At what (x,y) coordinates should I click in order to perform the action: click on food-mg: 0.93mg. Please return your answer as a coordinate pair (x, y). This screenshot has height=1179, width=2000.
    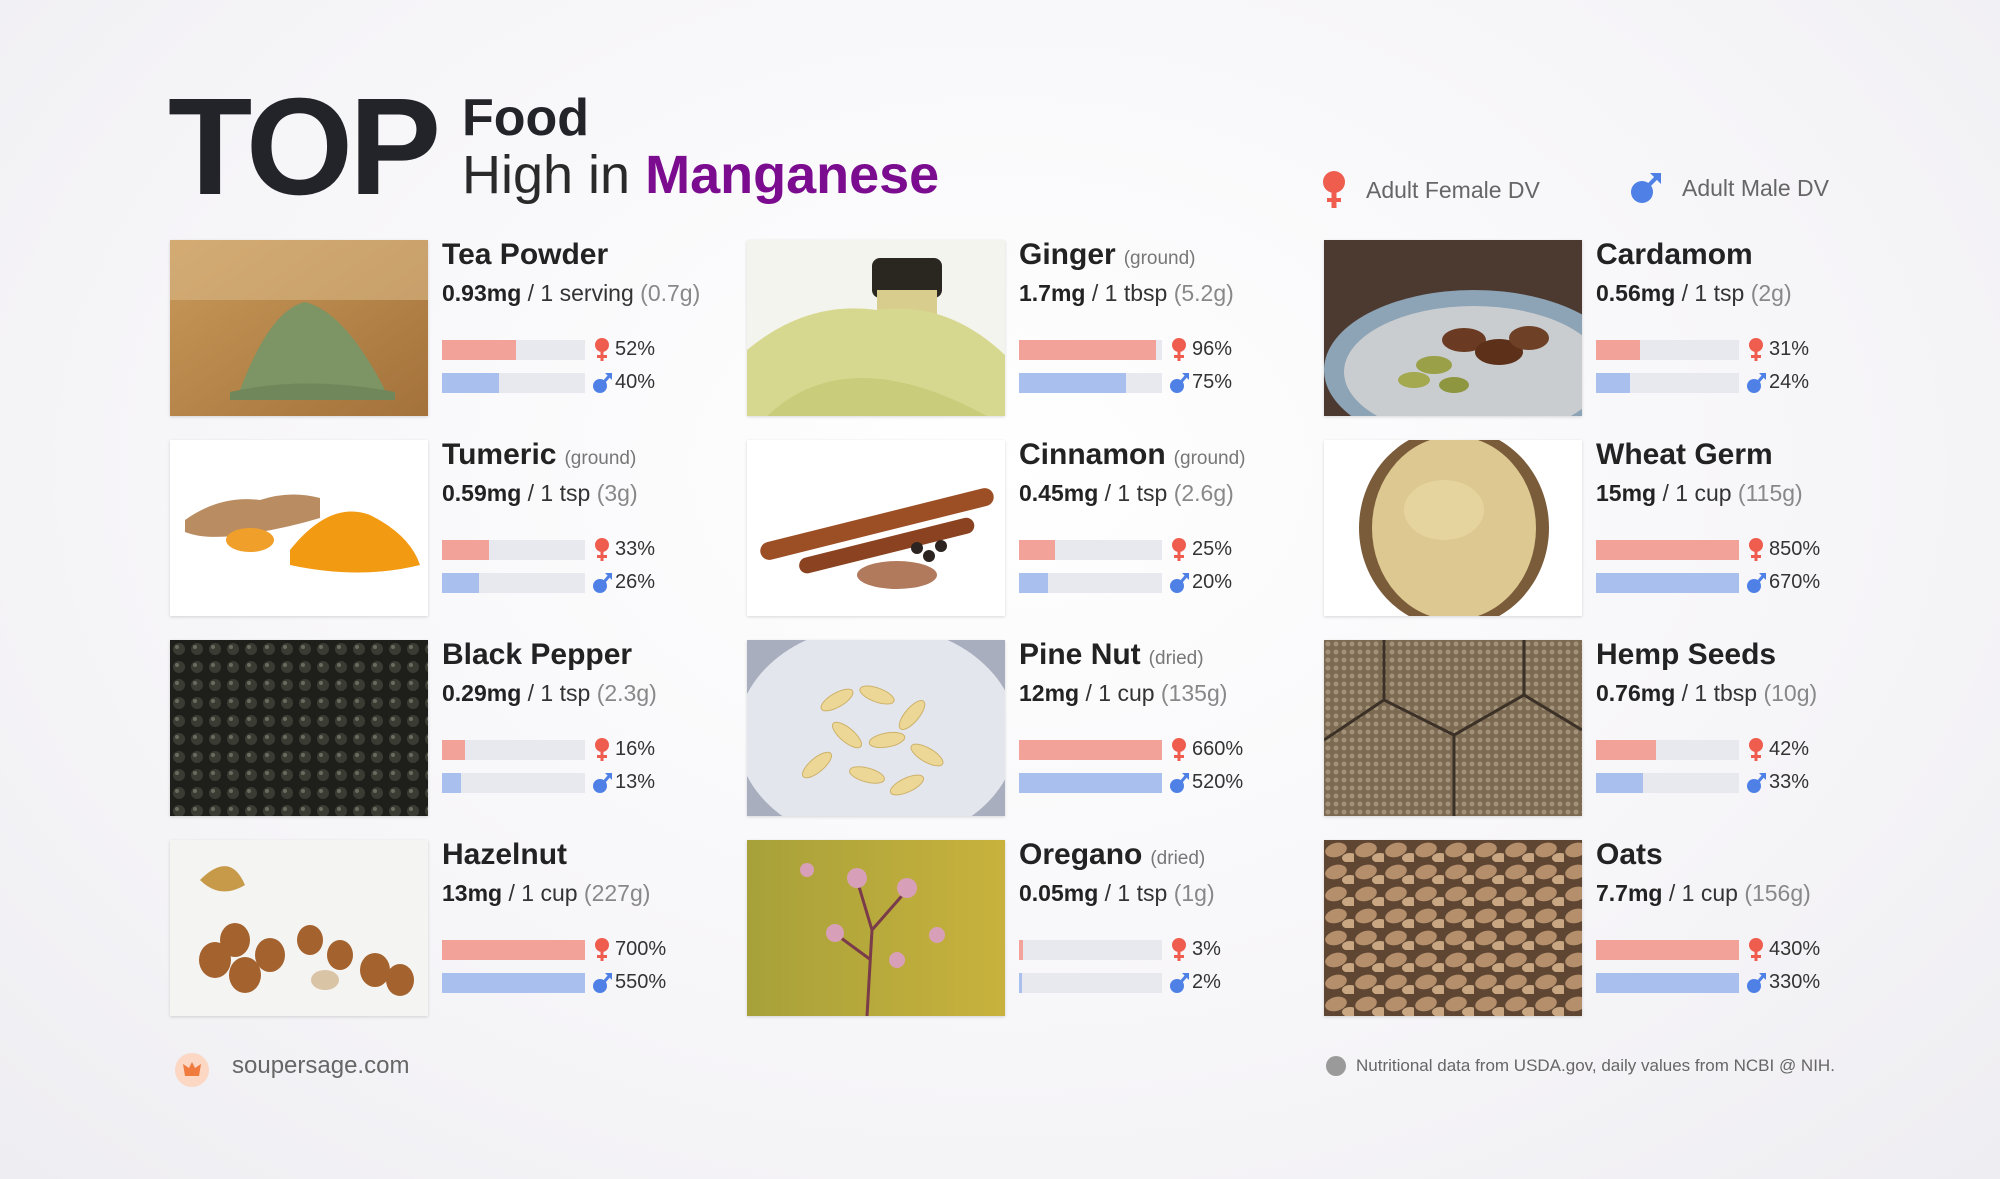
    Looking at the image, I should click on (482, 293).